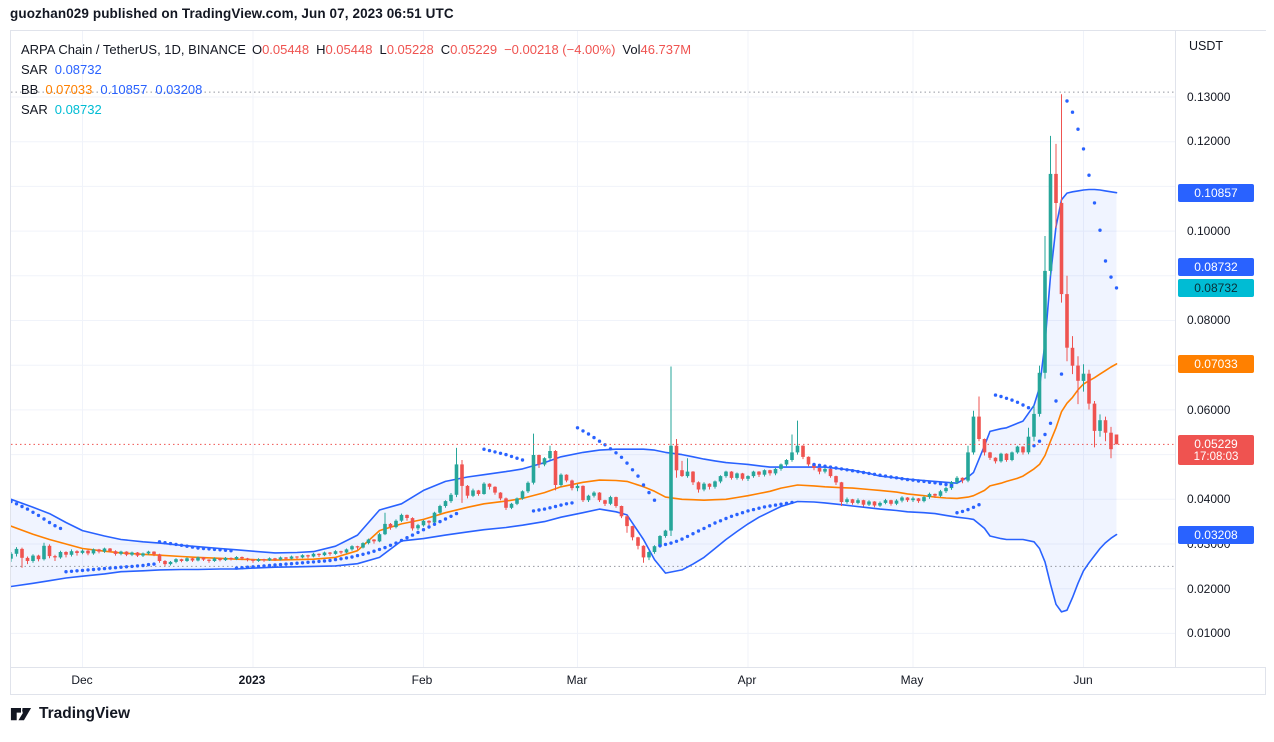 The width and height of the screenshot is (1274, 742). What do you see at coordinates (1209, 589) in the screenshot?
I see `price-axis-label: 0.02000` at bounding box center [1209, 589].